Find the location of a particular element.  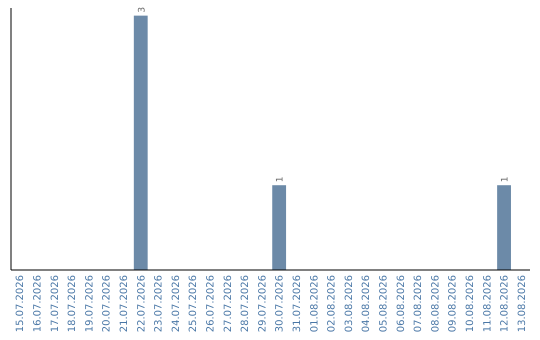

x-tick-label: 02.08.2026 is located at coordinates (332, 303).